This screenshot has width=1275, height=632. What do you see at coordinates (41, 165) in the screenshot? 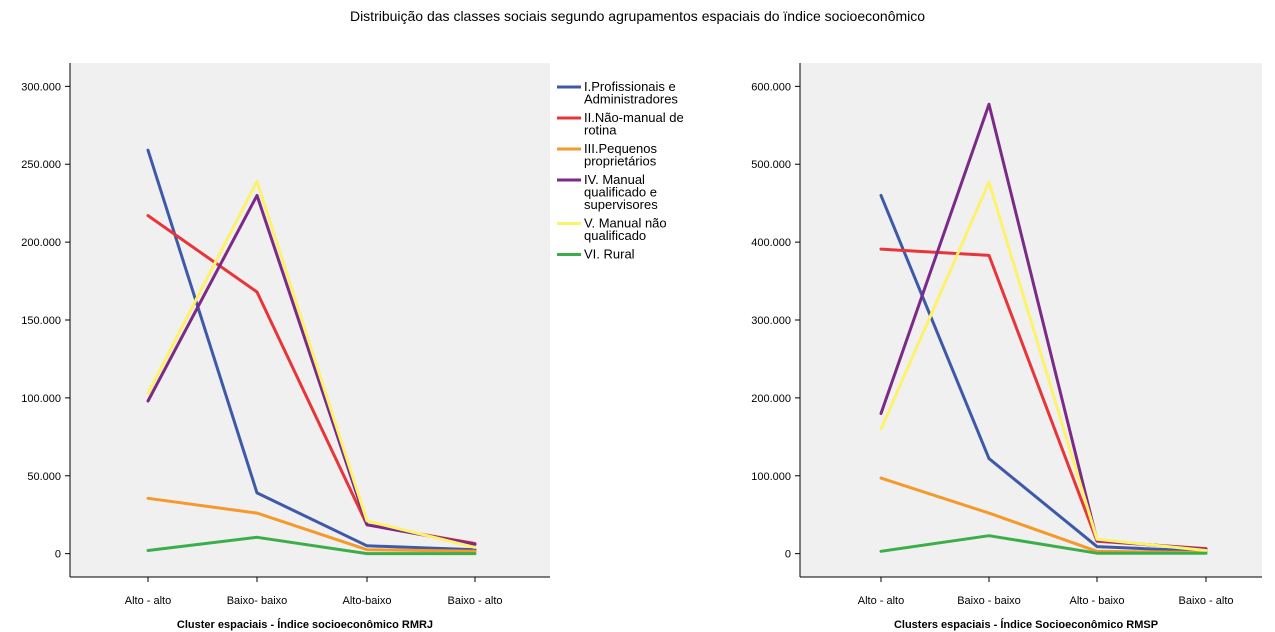
I see `y-tick-label: 250.000` at bounding box center [41, 165].